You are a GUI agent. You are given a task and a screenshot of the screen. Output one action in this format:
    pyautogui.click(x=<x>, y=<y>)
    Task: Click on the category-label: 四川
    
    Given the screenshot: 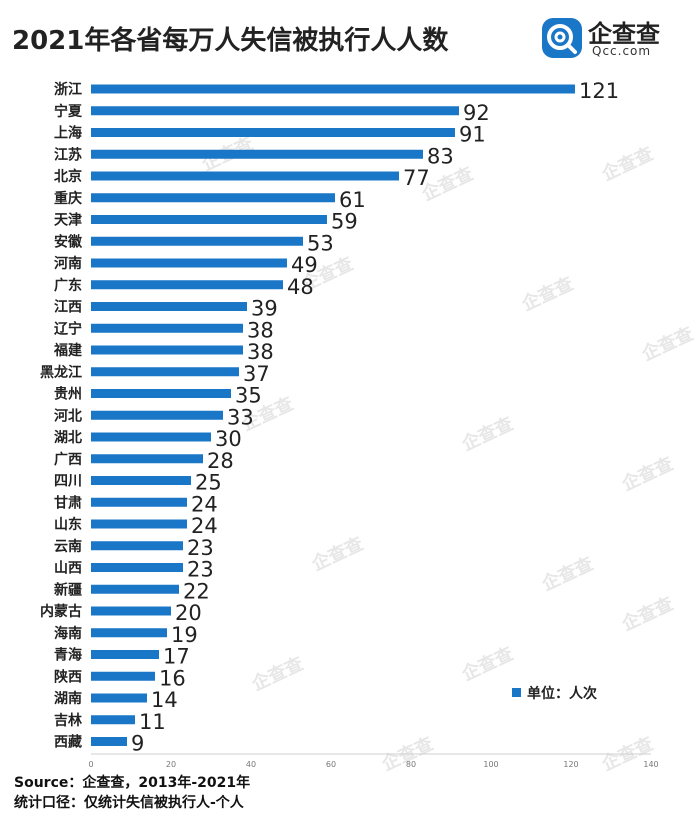 What is the action you would take?
    pyautogui.click(x=68, y=482)
    